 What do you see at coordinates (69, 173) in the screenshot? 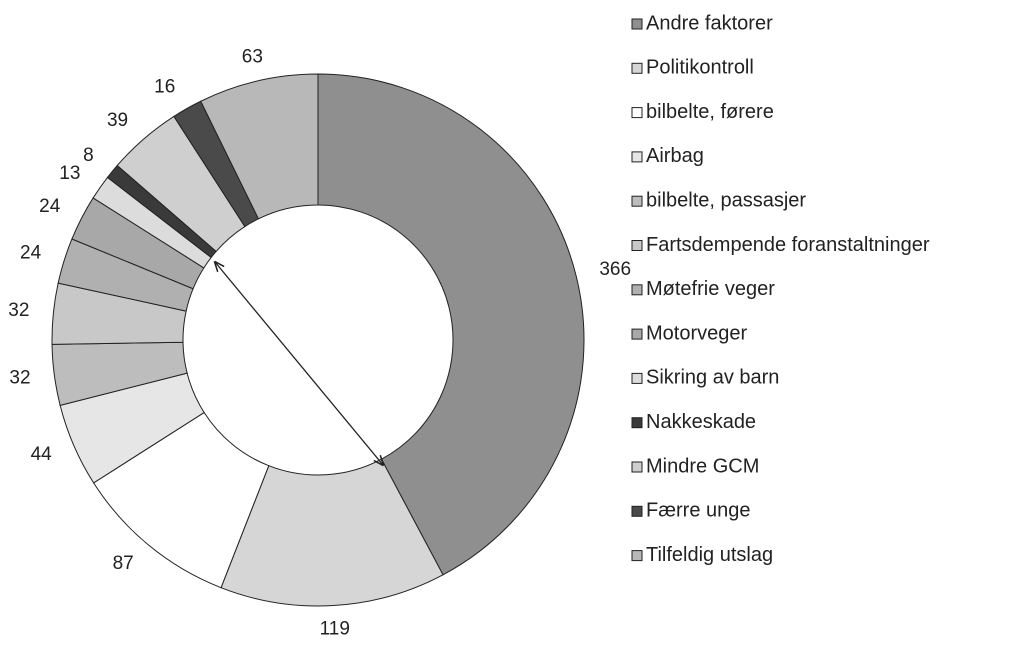
I see `value-label: 13` at bounding box center [69, 173].